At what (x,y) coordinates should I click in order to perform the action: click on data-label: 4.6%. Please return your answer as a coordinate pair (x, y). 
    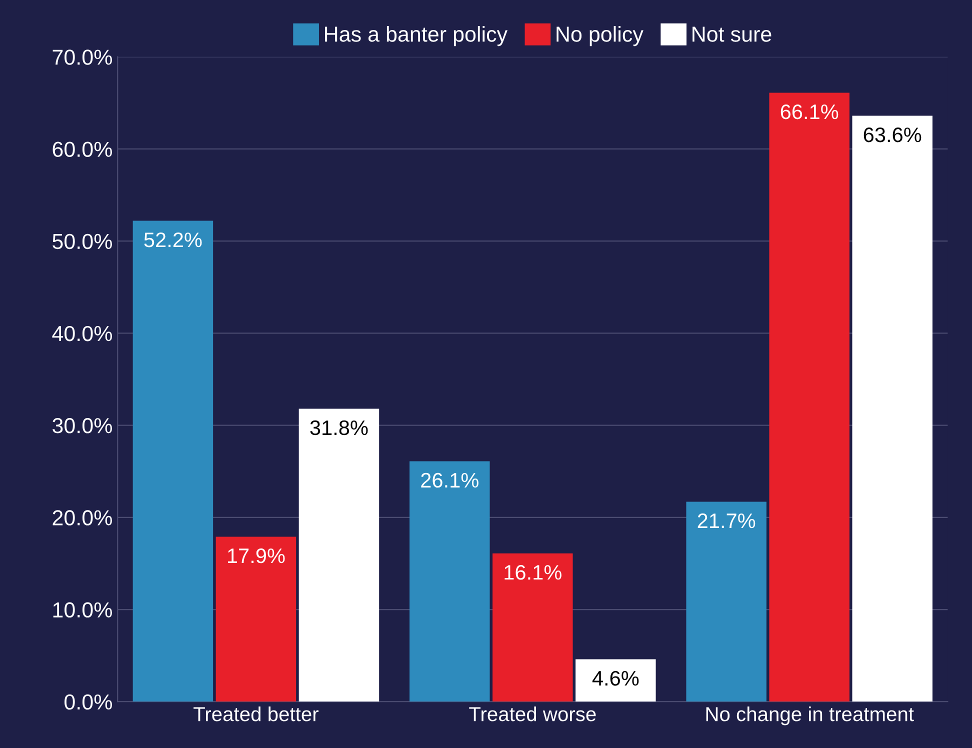
    Looking at the image, I should click on (615, 678).